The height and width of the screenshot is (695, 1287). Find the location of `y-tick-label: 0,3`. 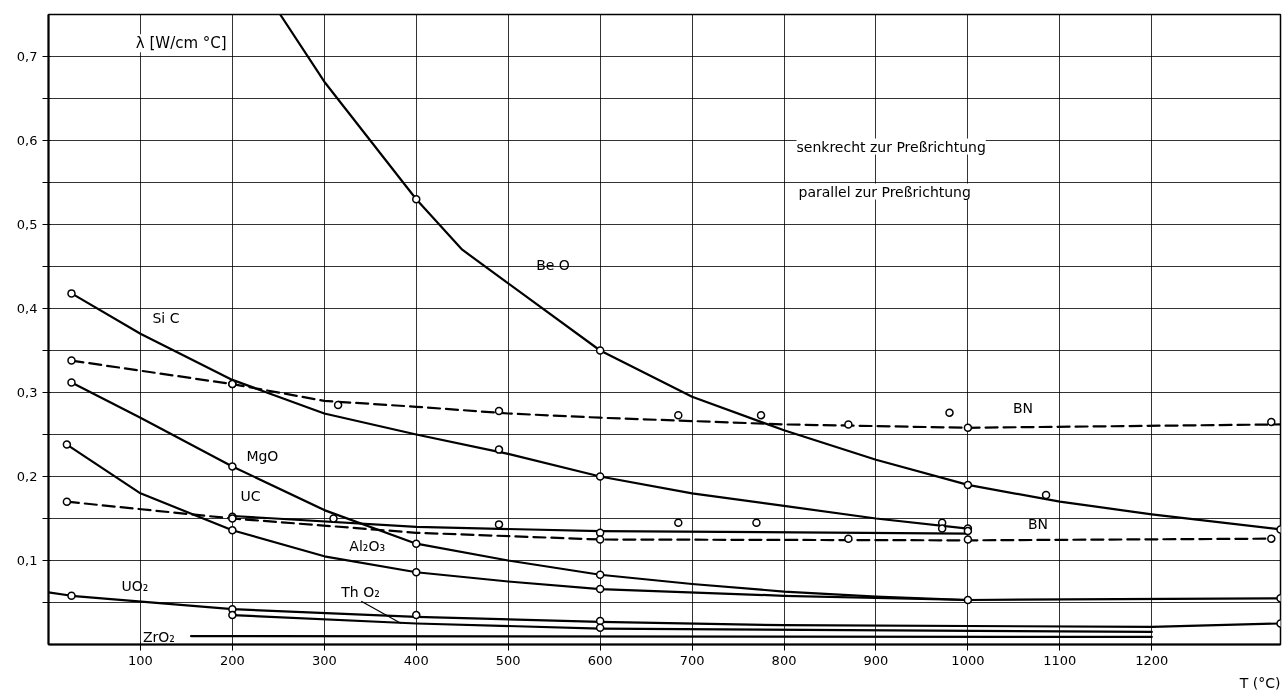

y-tick-label: 0,3 is located at coordinates (27, 392).